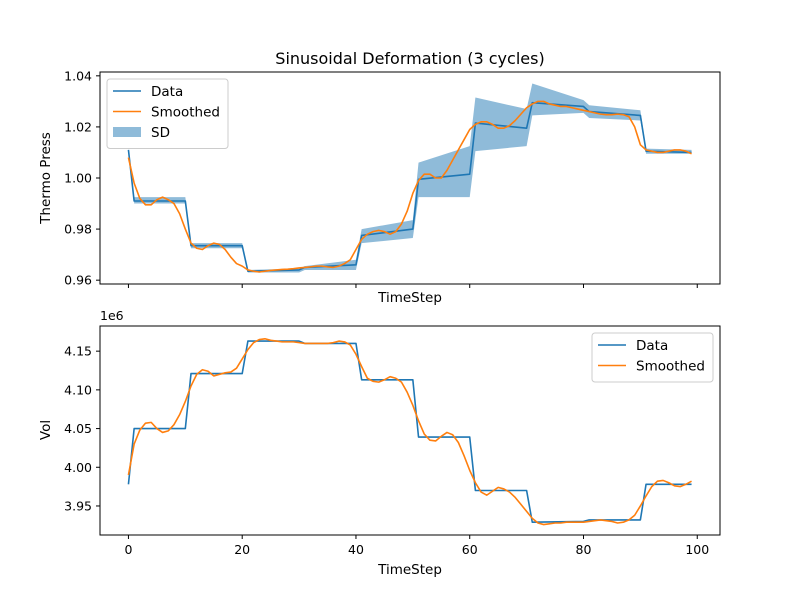 Image resolution: width=800 pixels, height=600 pixels. Describe the element at coordinates (409, 58) in the screenshot. I see `chart-title: Sinusoidal Deformation (3 cycles)` at that location.